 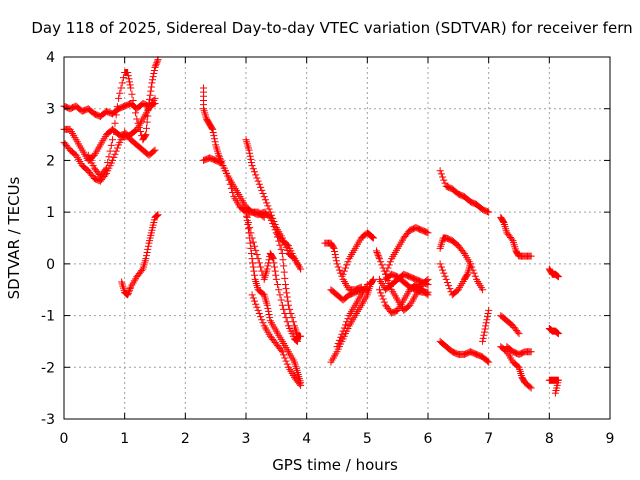 I want to click on y-tick-label: 4, so click(x=50, y=58).